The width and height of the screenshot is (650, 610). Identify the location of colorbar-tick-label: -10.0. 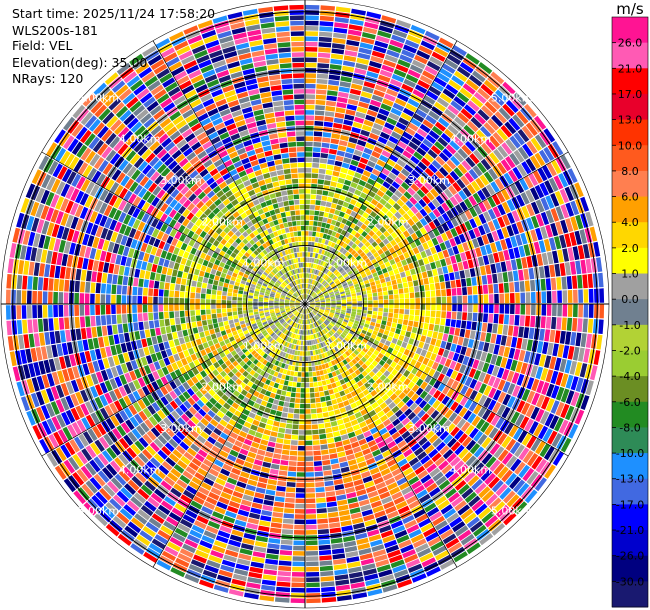
(630, 453).